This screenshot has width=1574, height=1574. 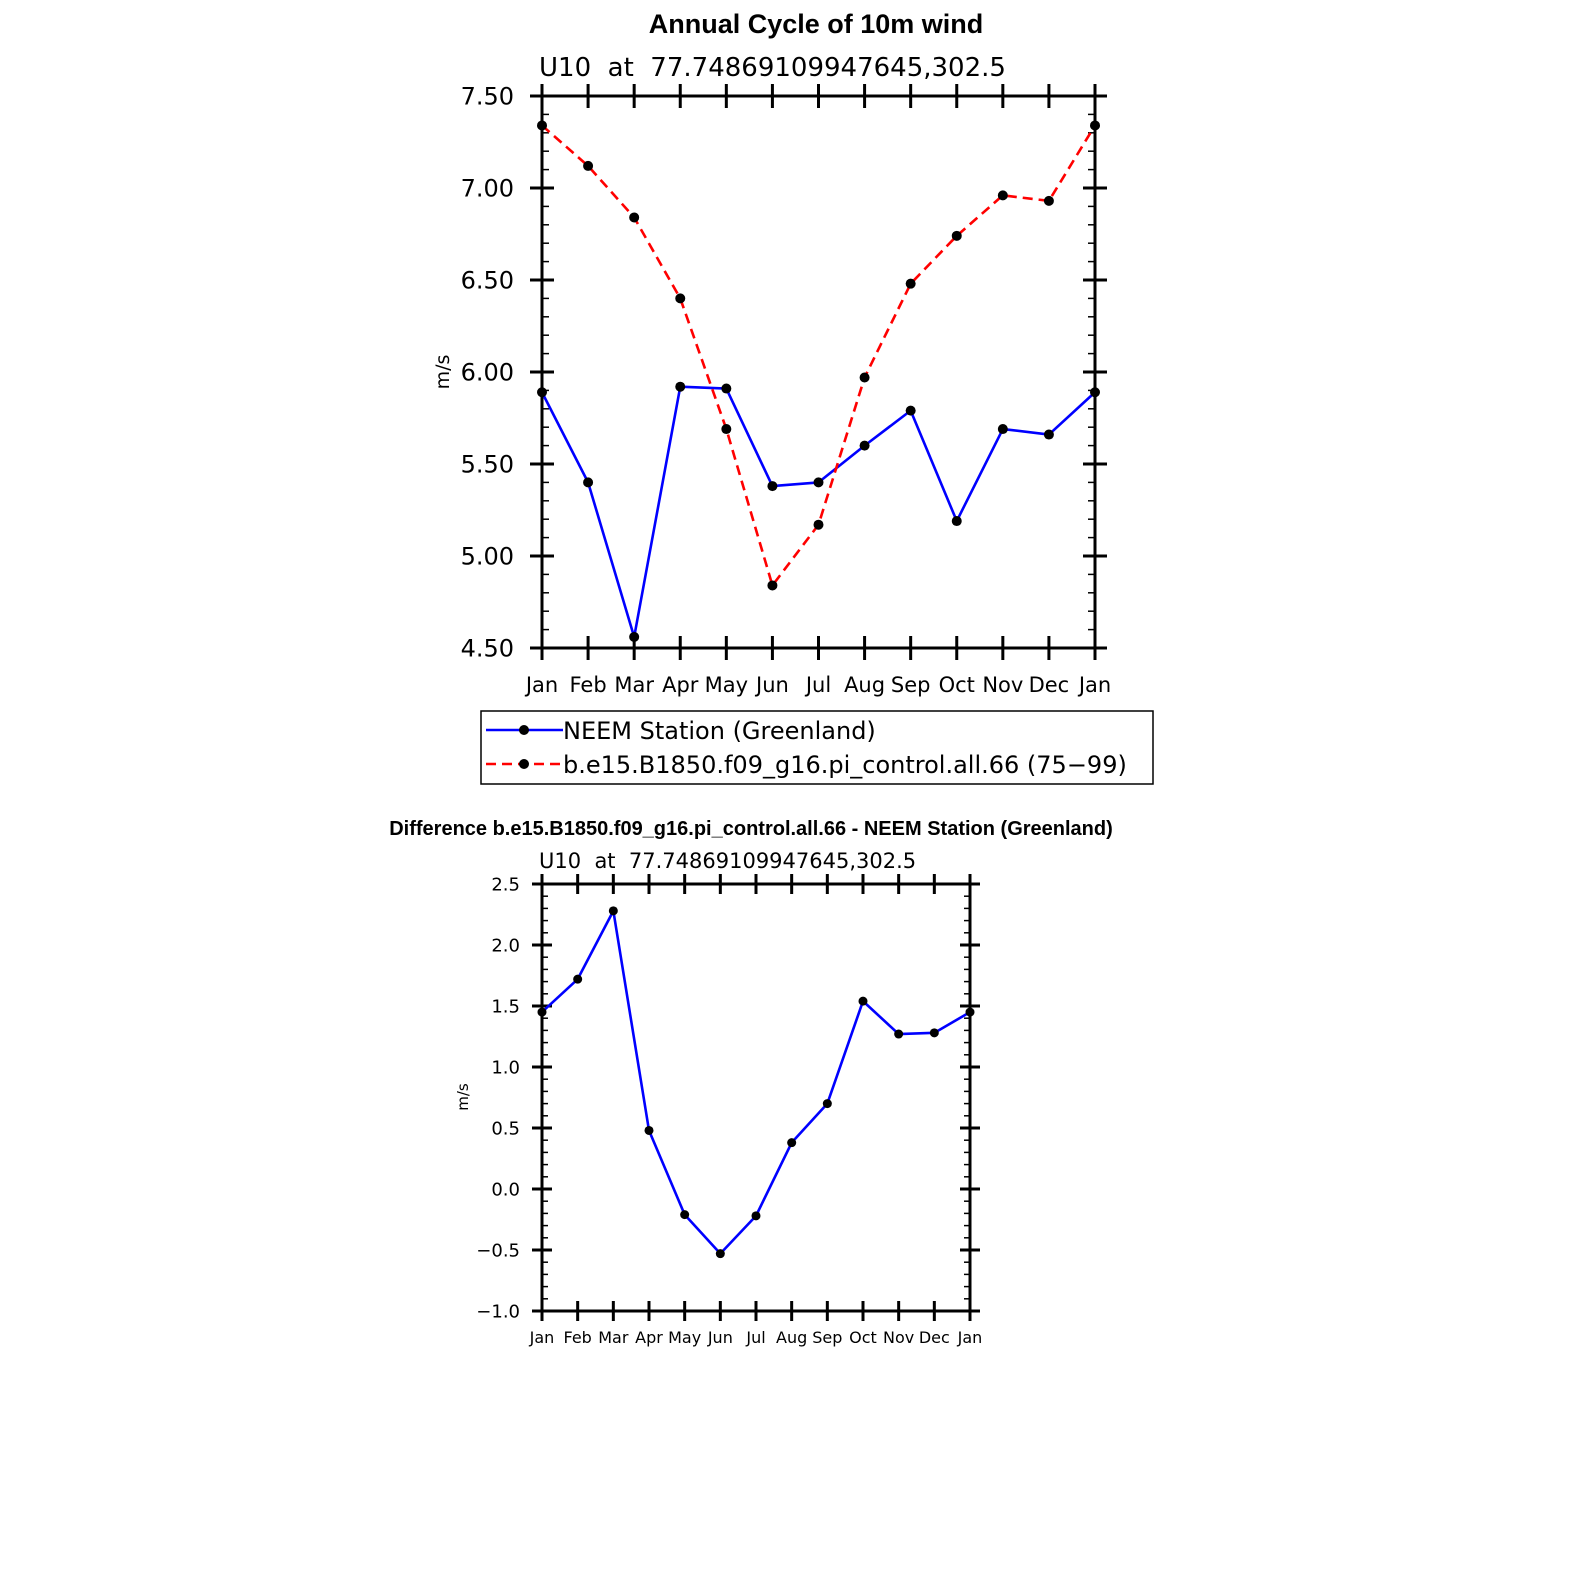 I want to click on y-tick-label: 1.5, so click(x=505, y=1006).